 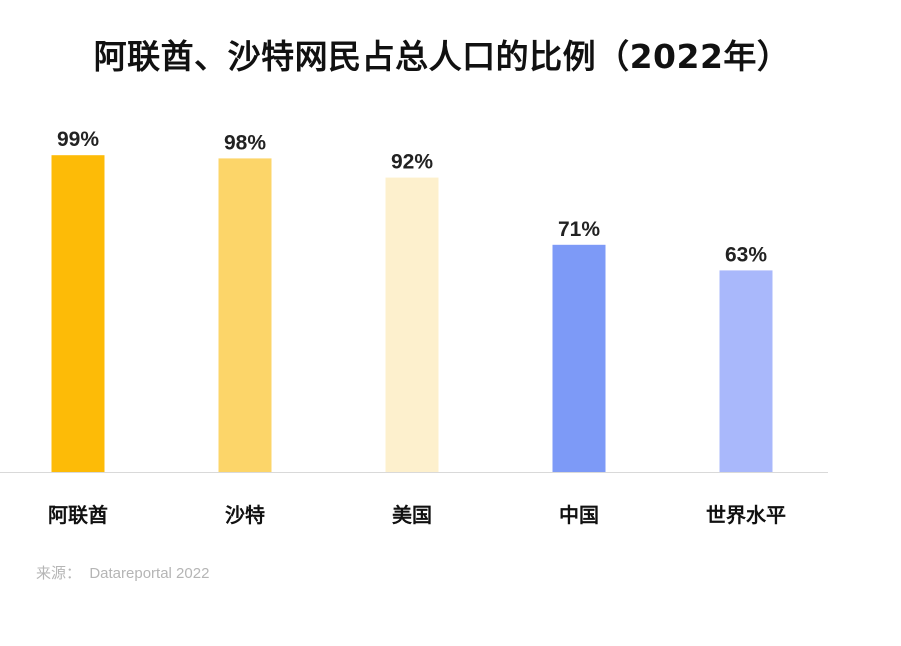 I want to click on category-labels-group: 阿联酋 沙特 美国 中国 世界水平, so click(x=417, y=515).